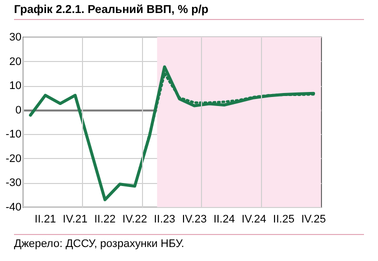 This screenshot has height=261, width=378. I want to click on x-tick-label: II.21, so click(45, 220).